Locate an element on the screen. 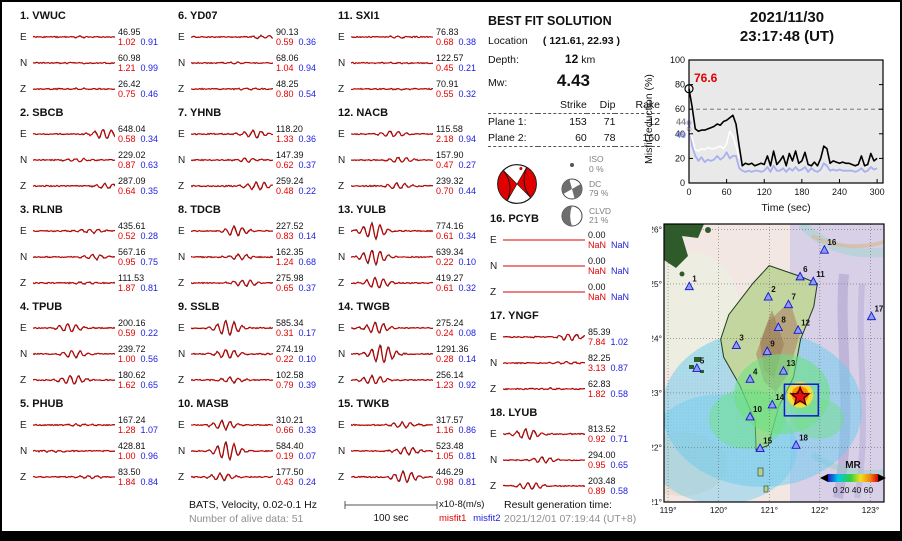  epicenter-star is located at coordinates (800, 395).